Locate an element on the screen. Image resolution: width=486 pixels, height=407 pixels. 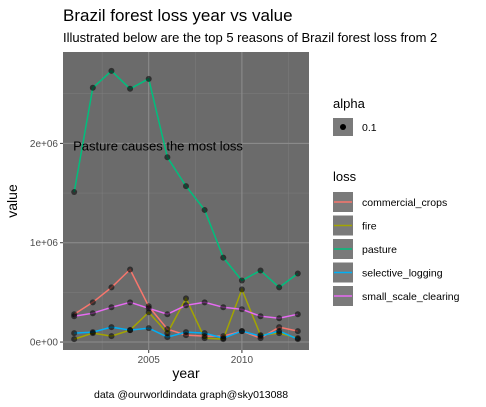
legend-alpha: alpha 0.1 is located at coordinates (355, 116).